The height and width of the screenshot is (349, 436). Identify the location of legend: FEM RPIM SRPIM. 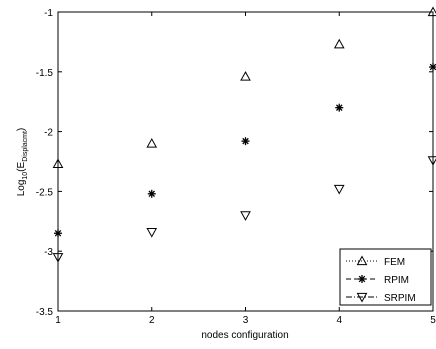
(385, 277).